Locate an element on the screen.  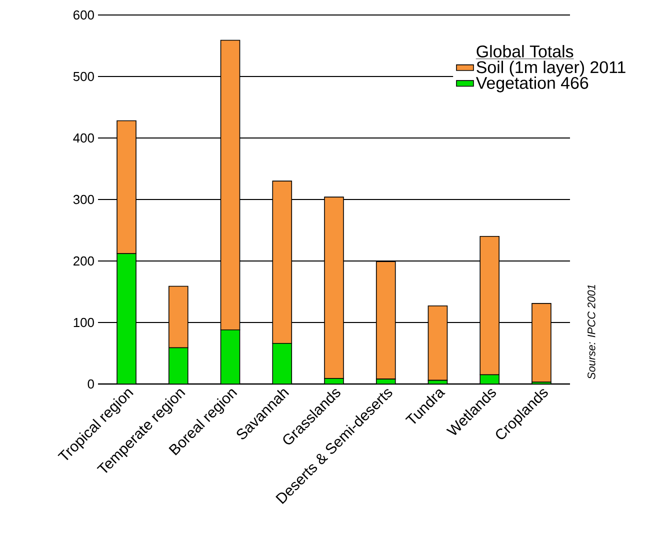
bar is located at coordinates (438, 343).